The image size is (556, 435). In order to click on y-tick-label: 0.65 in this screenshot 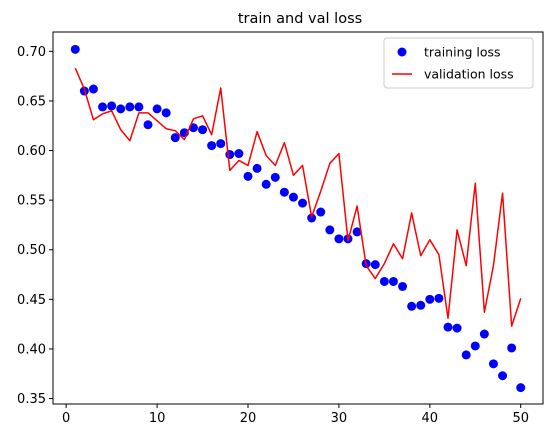, I will do `click(31, 101)`.